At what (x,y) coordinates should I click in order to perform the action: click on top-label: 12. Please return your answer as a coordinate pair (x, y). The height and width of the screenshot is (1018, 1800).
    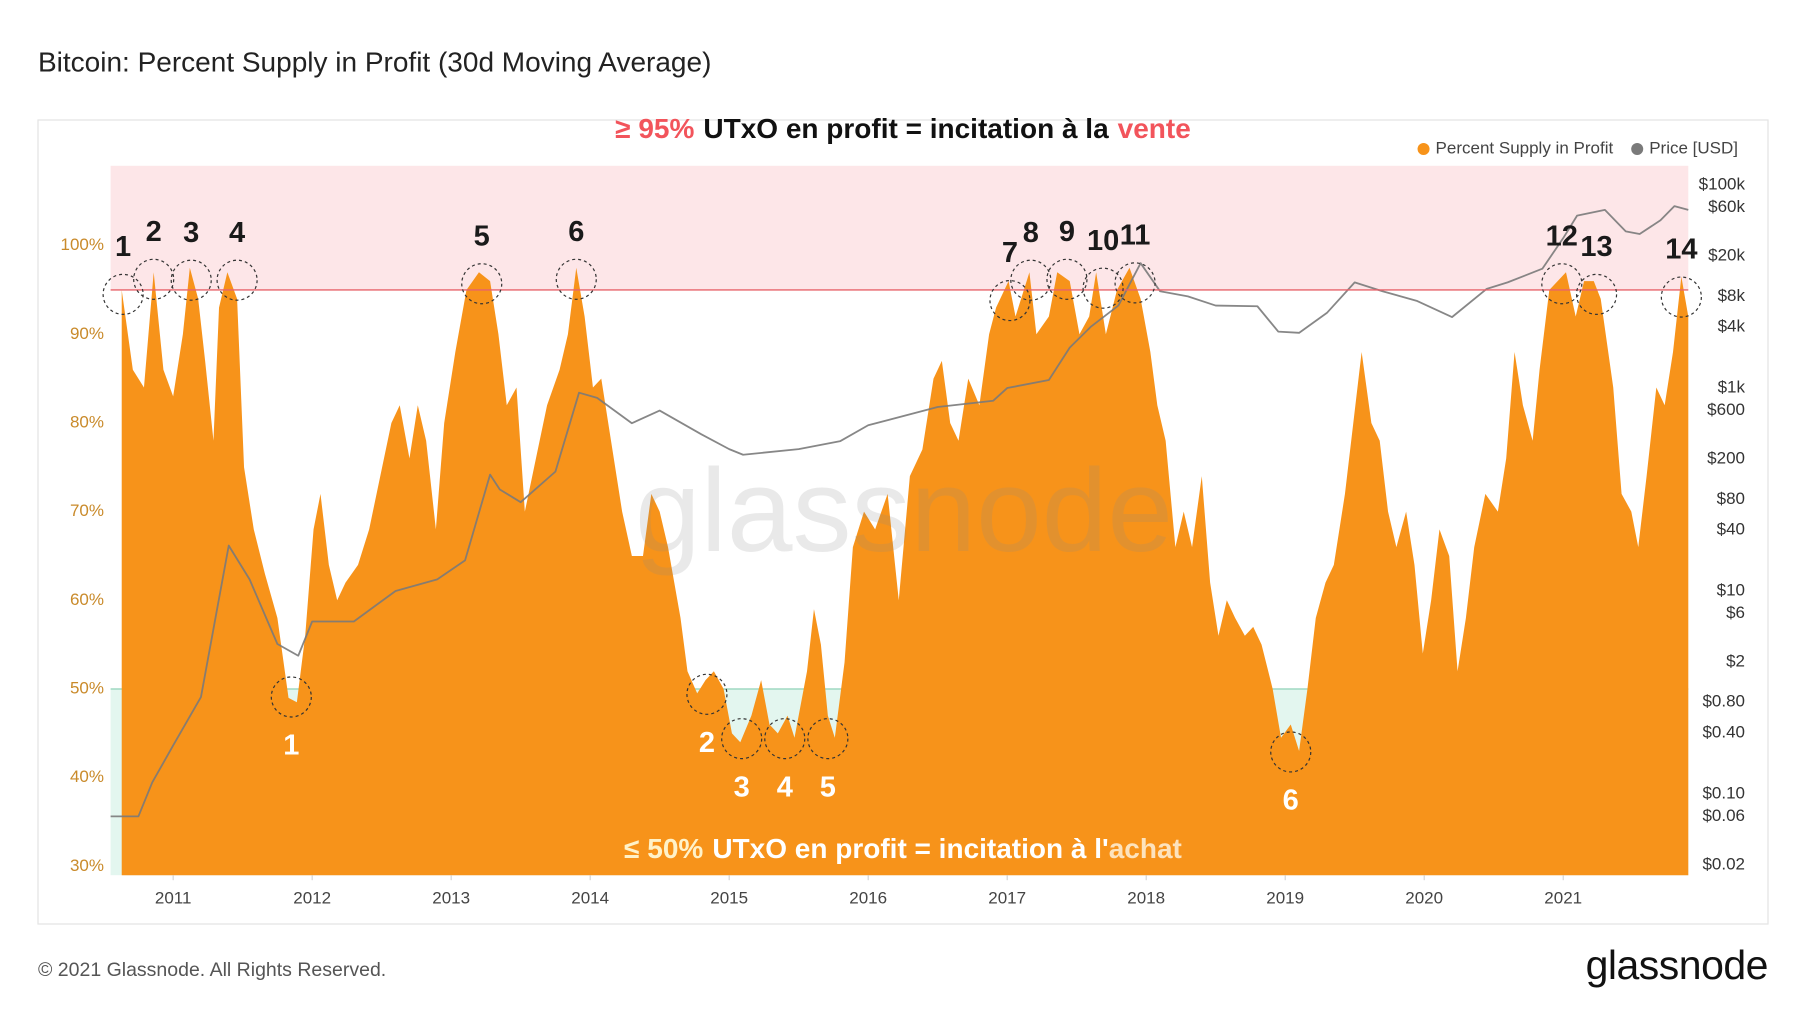
    Looking at the image, I should click on (1562, 236).